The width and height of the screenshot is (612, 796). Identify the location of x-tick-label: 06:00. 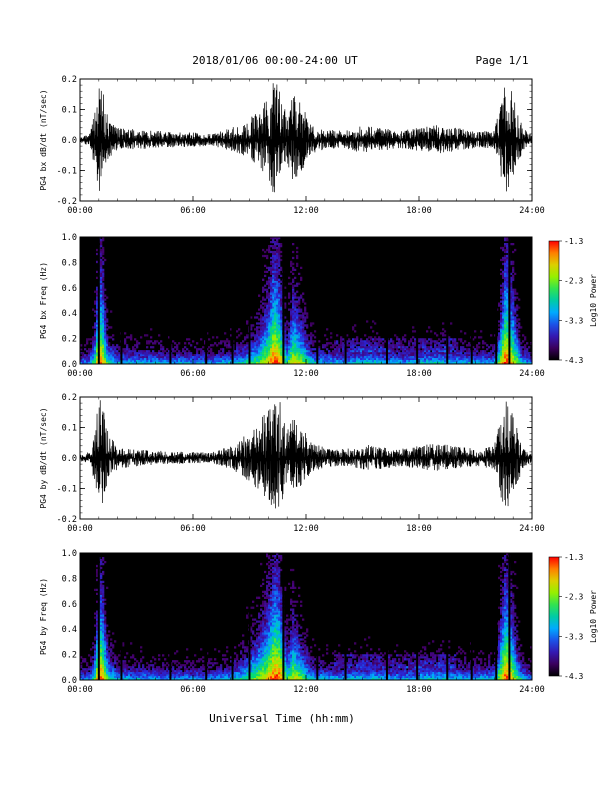
(193, 690).